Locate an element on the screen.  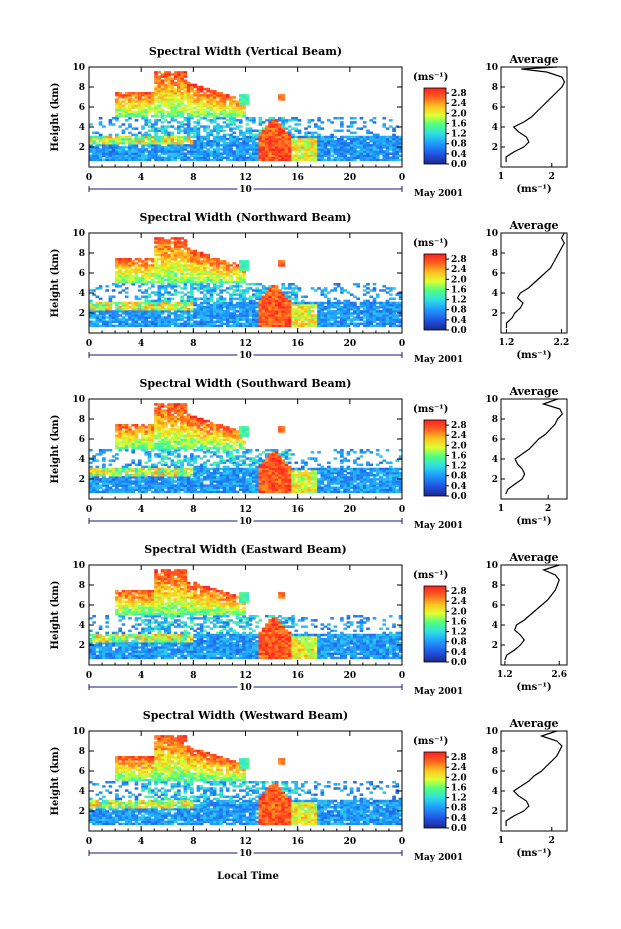
average-x-tick-label: 1.2 is located at coordinates (507, 343).